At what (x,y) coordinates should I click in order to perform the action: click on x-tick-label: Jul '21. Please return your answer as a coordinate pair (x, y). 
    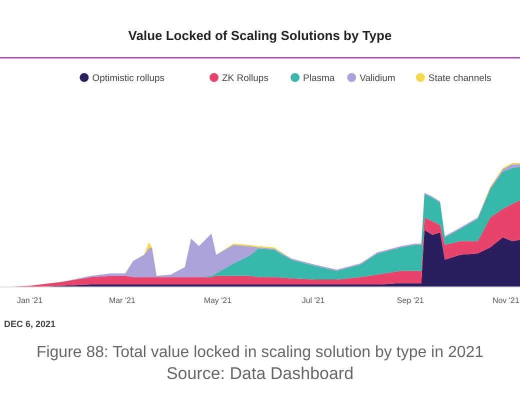
    Looking at the image, I should click on (314, 300).